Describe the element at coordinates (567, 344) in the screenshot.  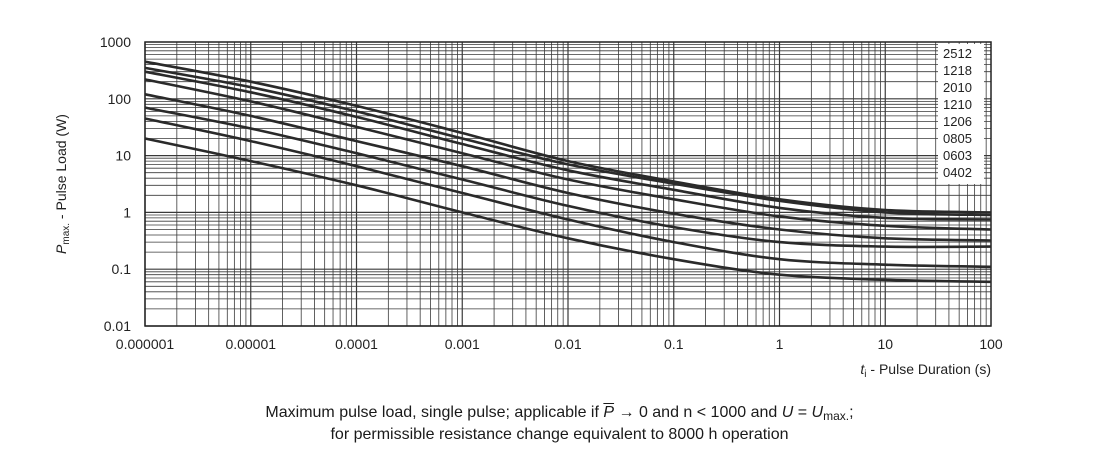
I see `x-tick-label: 0.01` at that location.